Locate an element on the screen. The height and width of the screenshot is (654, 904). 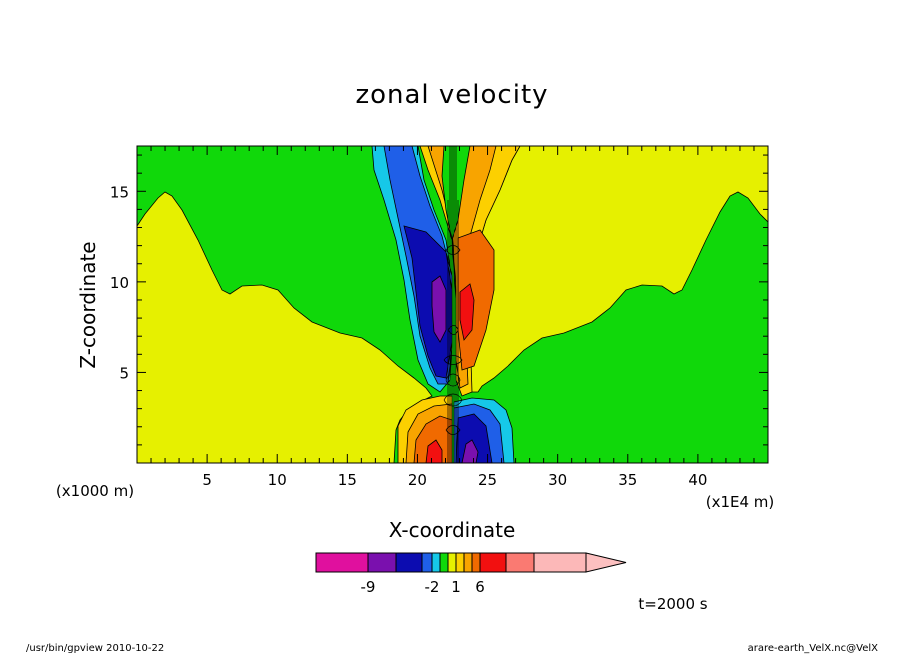
contour-fill-darkorange-lower is located at coordinates (433, 439).